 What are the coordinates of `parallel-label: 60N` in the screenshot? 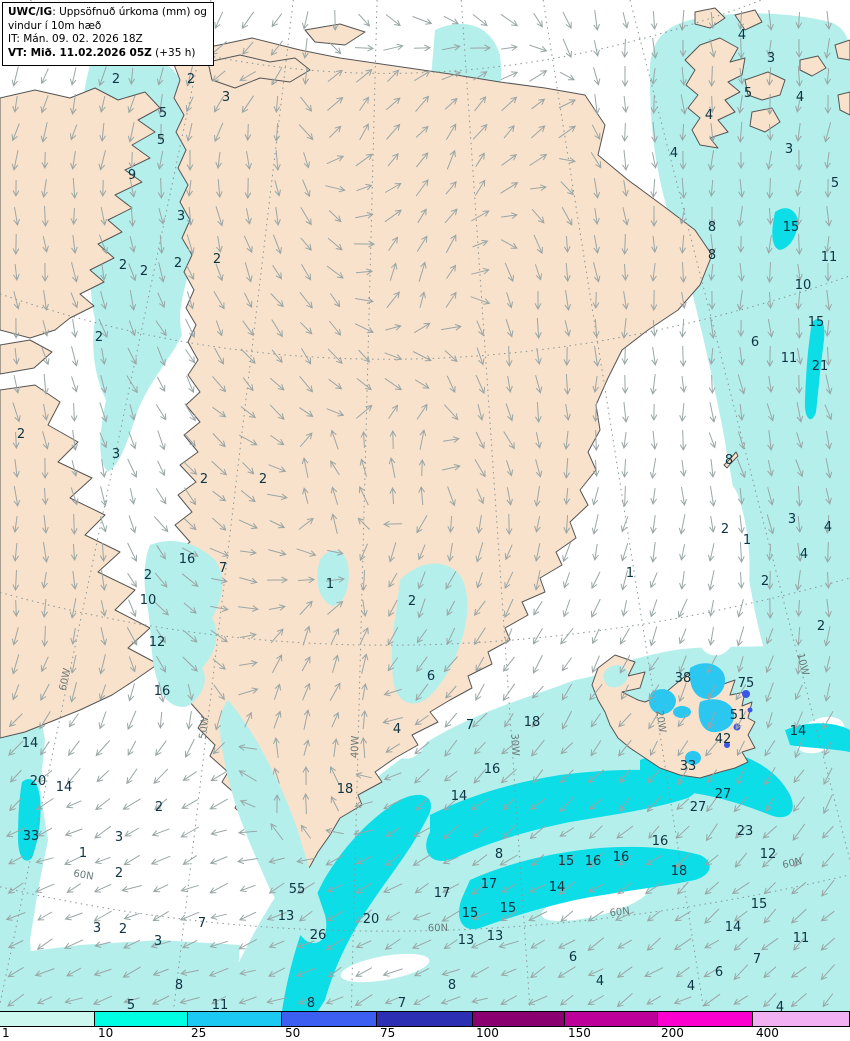 It's located at (84, 875).